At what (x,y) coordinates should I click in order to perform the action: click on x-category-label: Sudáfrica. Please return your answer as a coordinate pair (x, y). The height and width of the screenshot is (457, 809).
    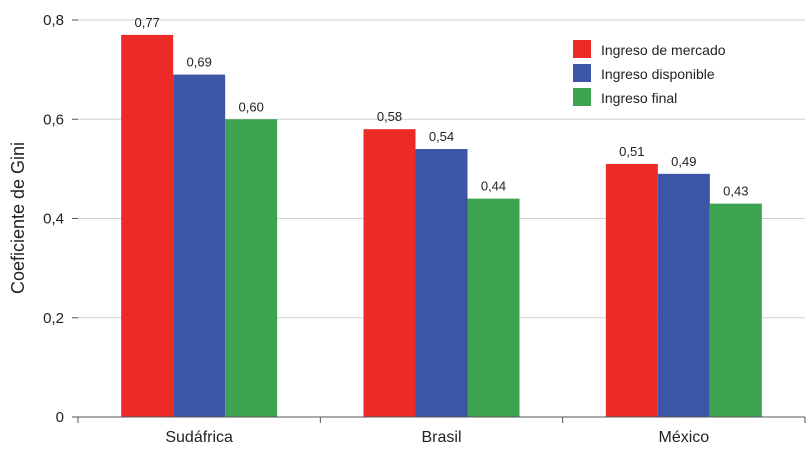
    Looking at the image, I should click on (199, 437).